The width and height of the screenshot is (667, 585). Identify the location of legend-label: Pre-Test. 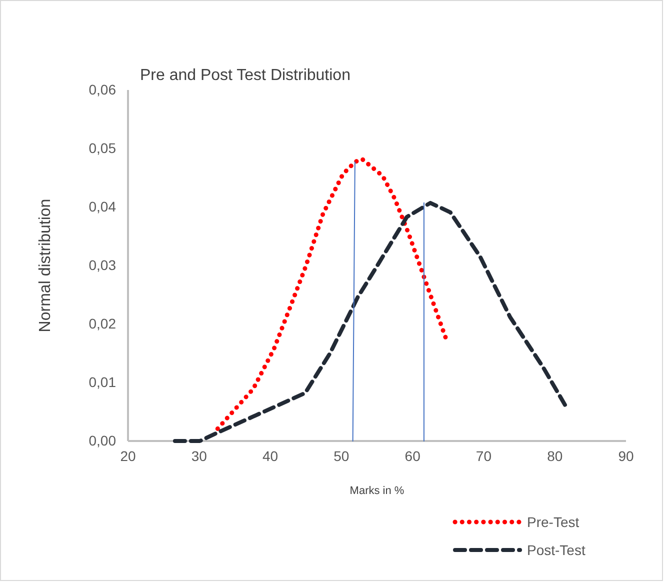
(553, 522).